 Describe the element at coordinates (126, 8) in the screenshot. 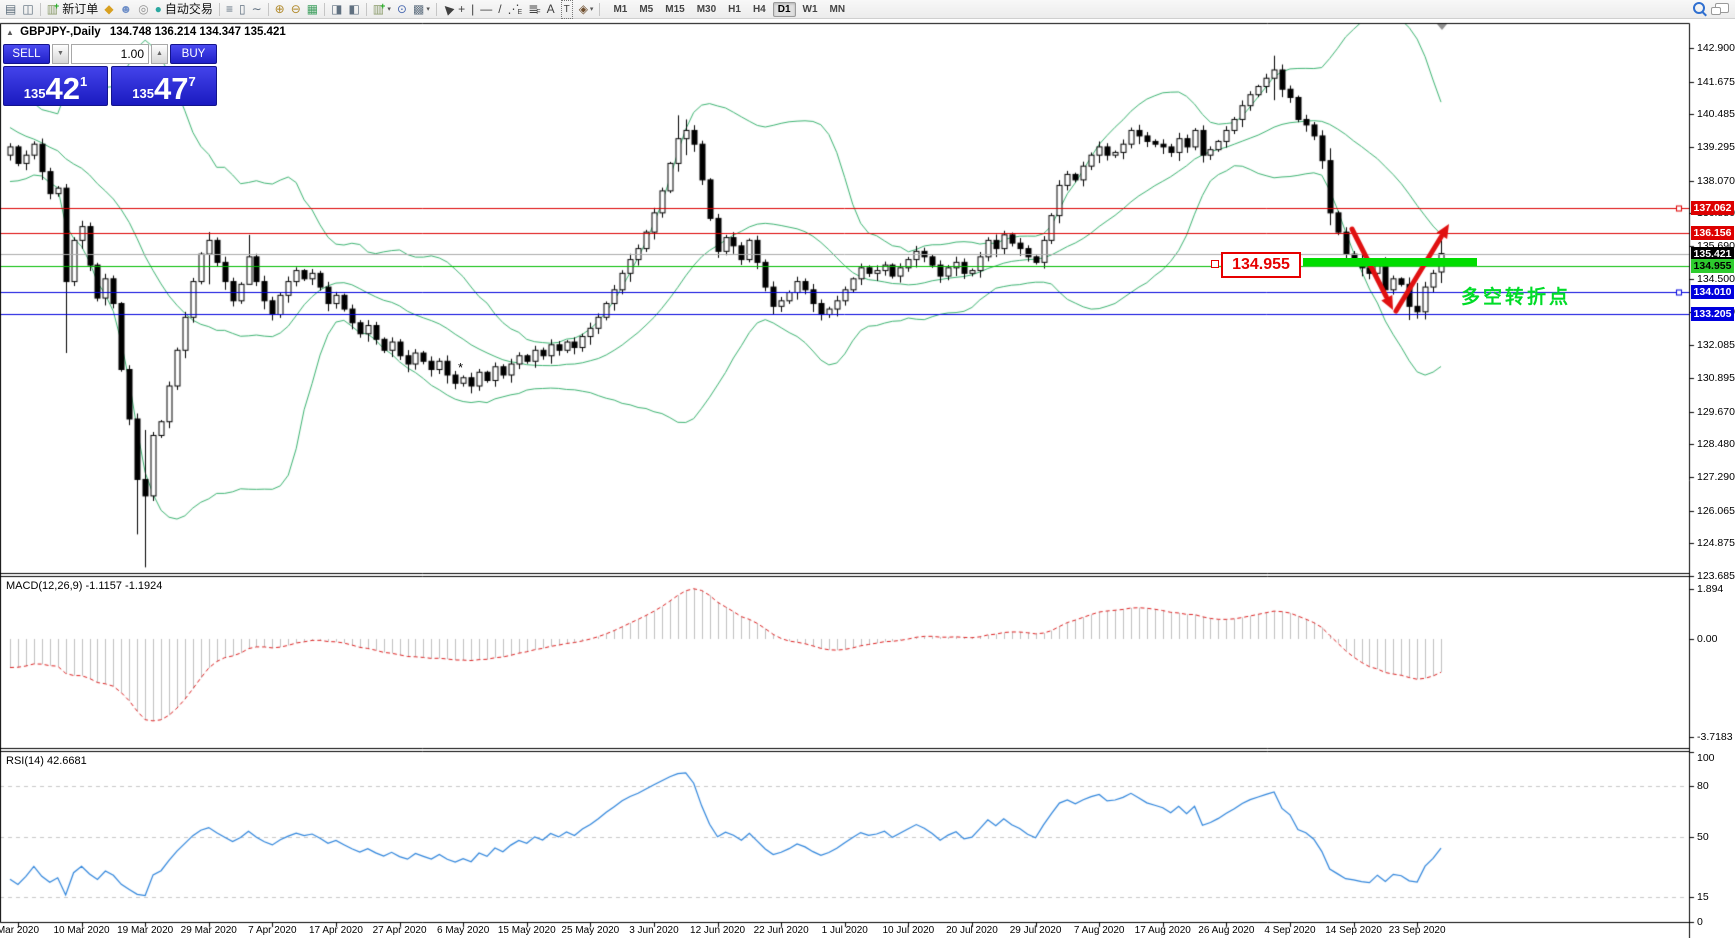

I see `community-icon: ☻` at that location.